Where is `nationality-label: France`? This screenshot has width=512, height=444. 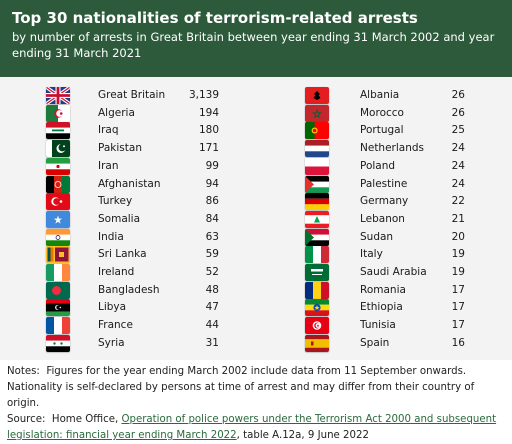
nationality-label: France is located at coordinates (115, 325).